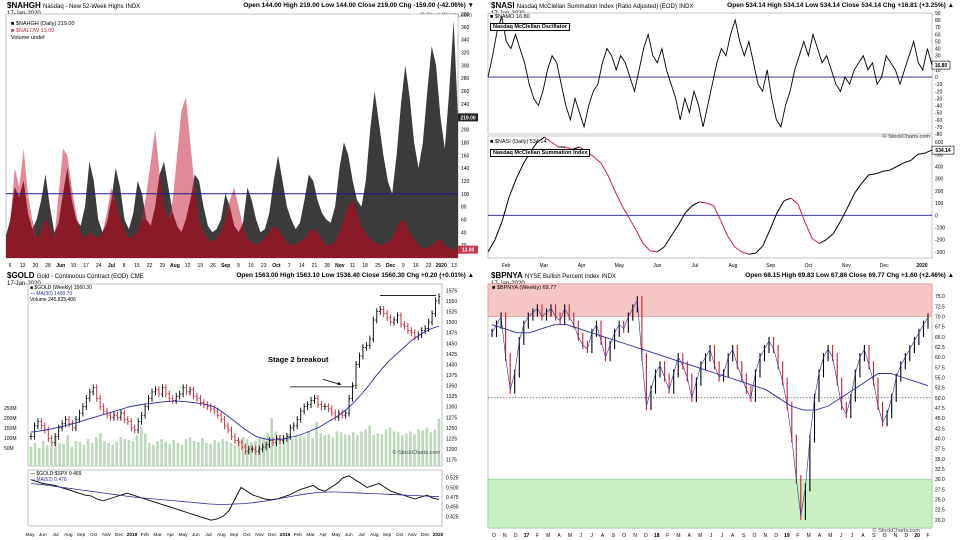  What do you see at coordinates (896, 536) in the screenshot?
I see `bpnya-x-tick-label: N` at bounding box center [896, 536].